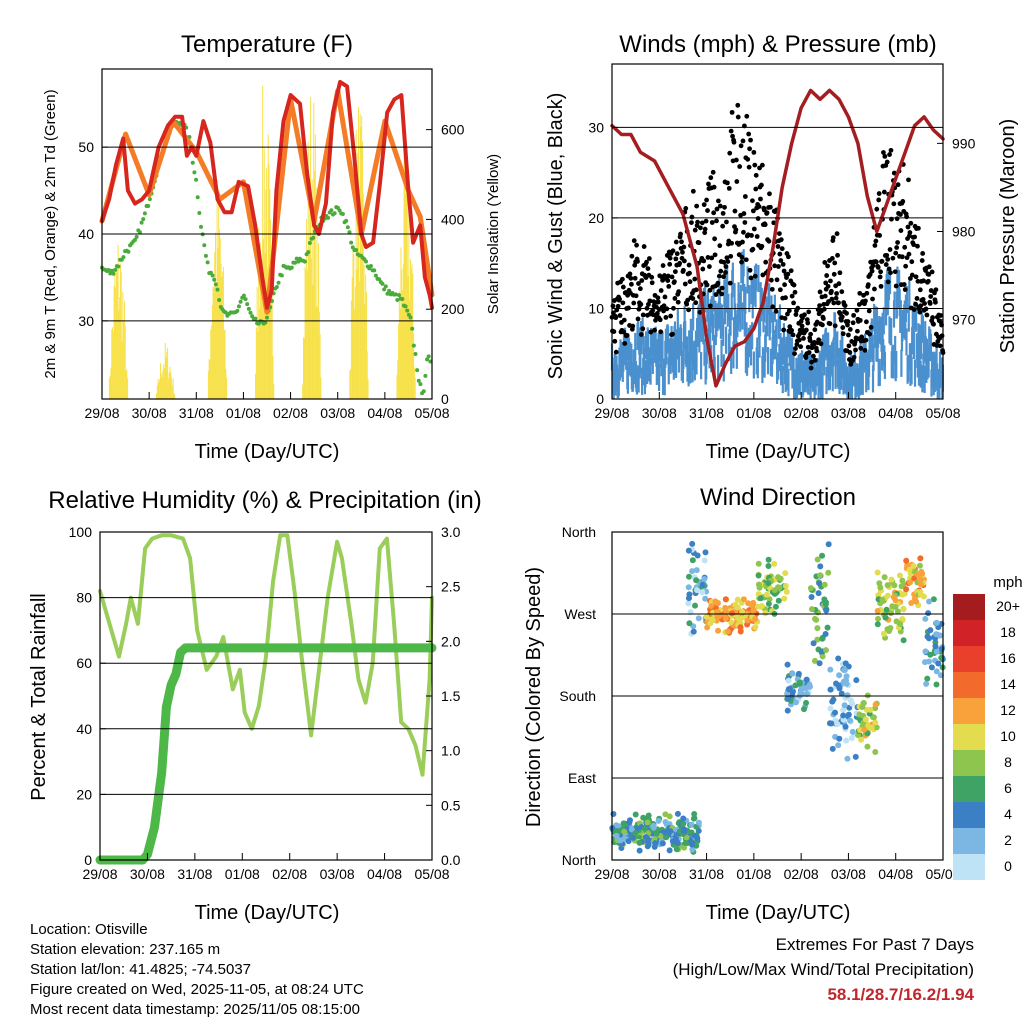 The height and width of the screenshot is (1024, 1024). What do you see at coordinates (942, 874) in the screenshot?
I see `direction-xtick-label: 05/08` at bounding box center [942, 874].